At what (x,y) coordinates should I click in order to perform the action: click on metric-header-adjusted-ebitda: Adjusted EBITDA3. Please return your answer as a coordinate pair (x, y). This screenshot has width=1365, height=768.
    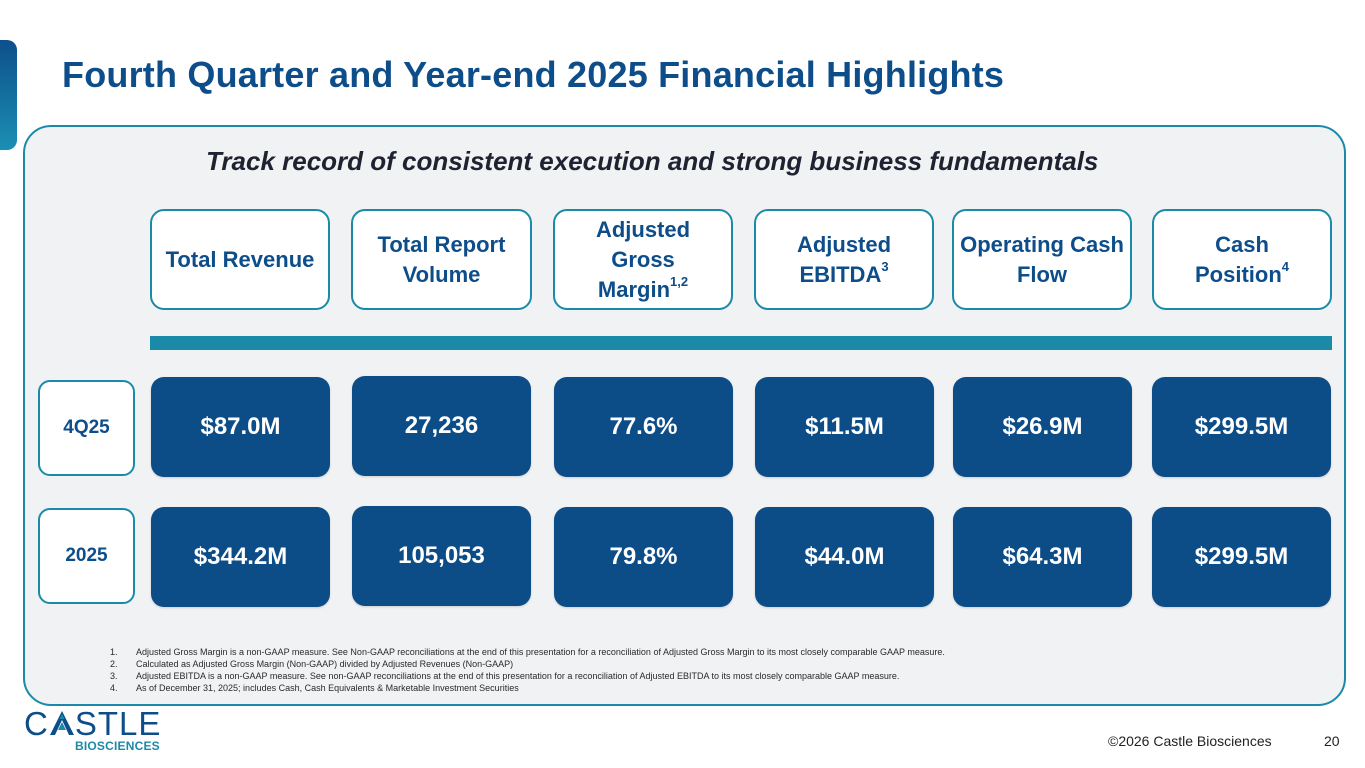
    Looking at the image, I should click on (844, 259).